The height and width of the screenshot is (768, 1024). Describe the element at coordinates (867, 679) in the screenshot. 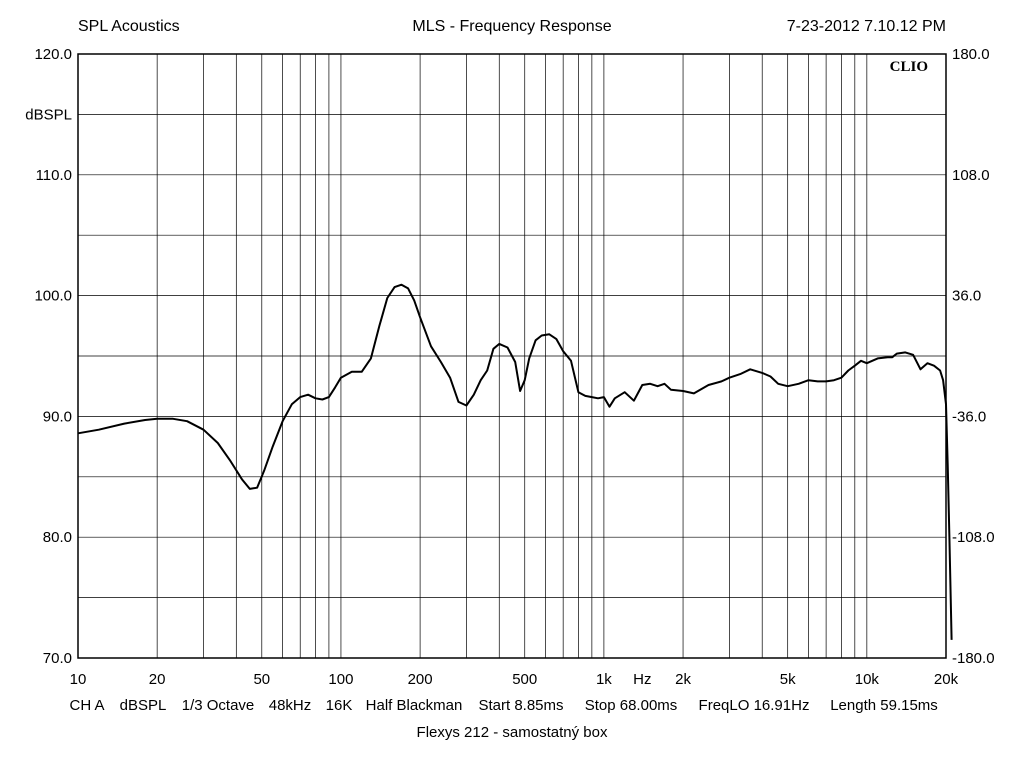

I see `x-tick-label: 10k` at that location.